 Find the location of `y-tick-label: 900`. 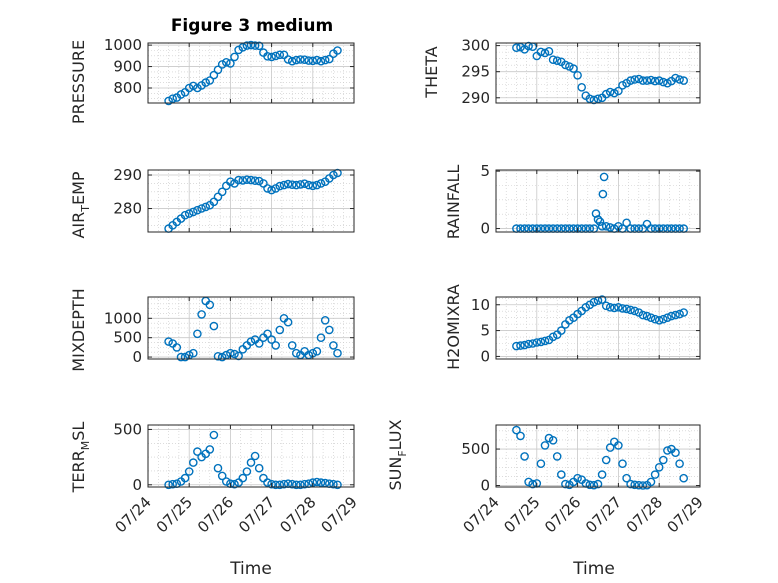

y-tick-label: 900 is located at coordinates (127, 67).